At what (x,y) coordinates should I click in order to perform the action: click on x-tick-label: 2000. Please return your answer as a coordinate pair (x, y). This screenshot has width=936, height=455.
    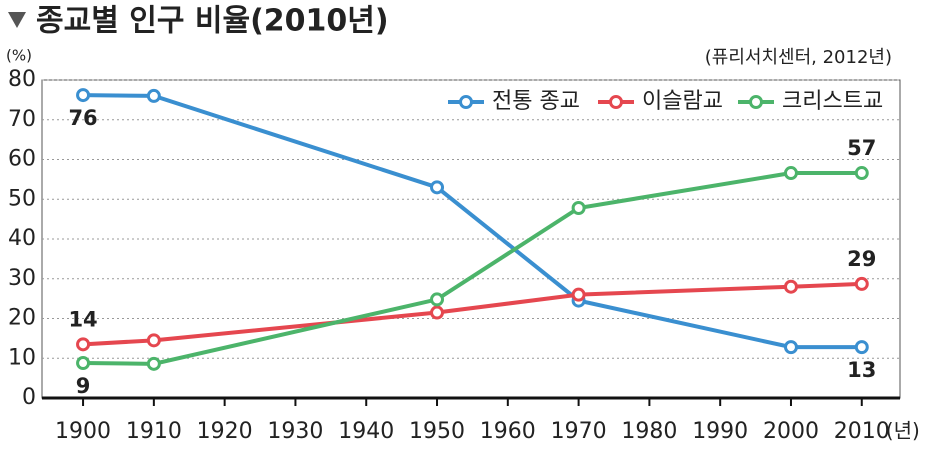
    Looking at the image, I should click on (791, 431).